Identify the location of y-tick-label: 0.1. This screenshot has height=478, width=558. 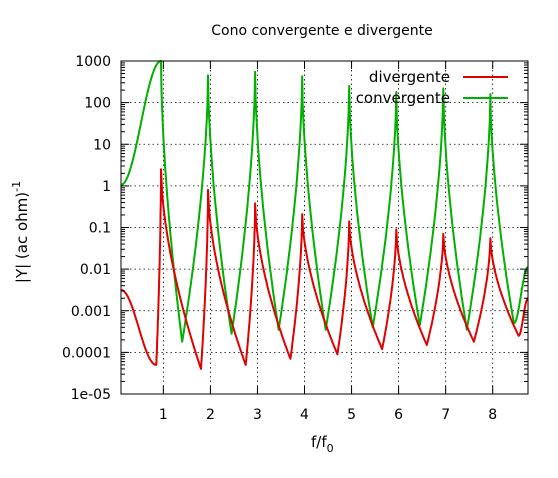
(100, 229).